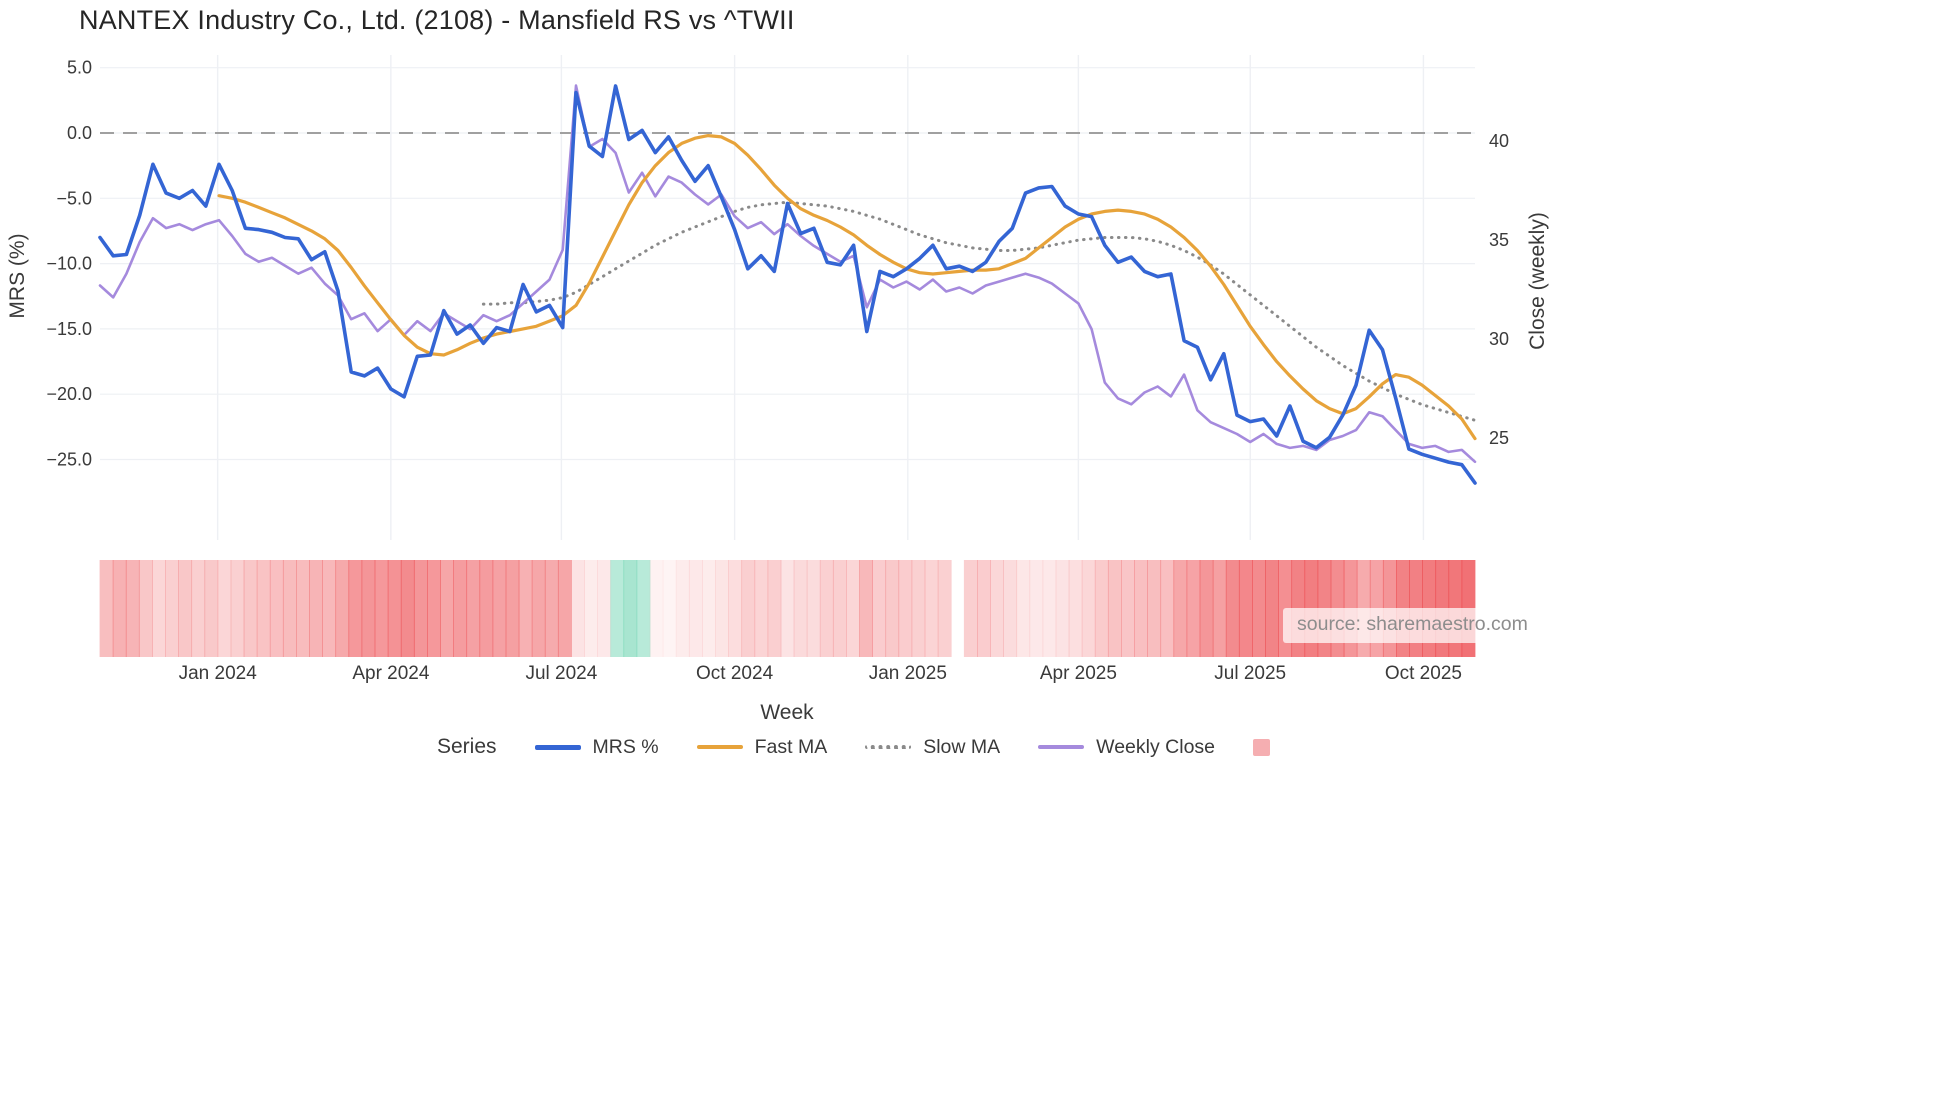  What do you see at coordinates (69, 264) in the screenshot?
I see `left-tick-label: −10.0` at bounding box center [69, 264].